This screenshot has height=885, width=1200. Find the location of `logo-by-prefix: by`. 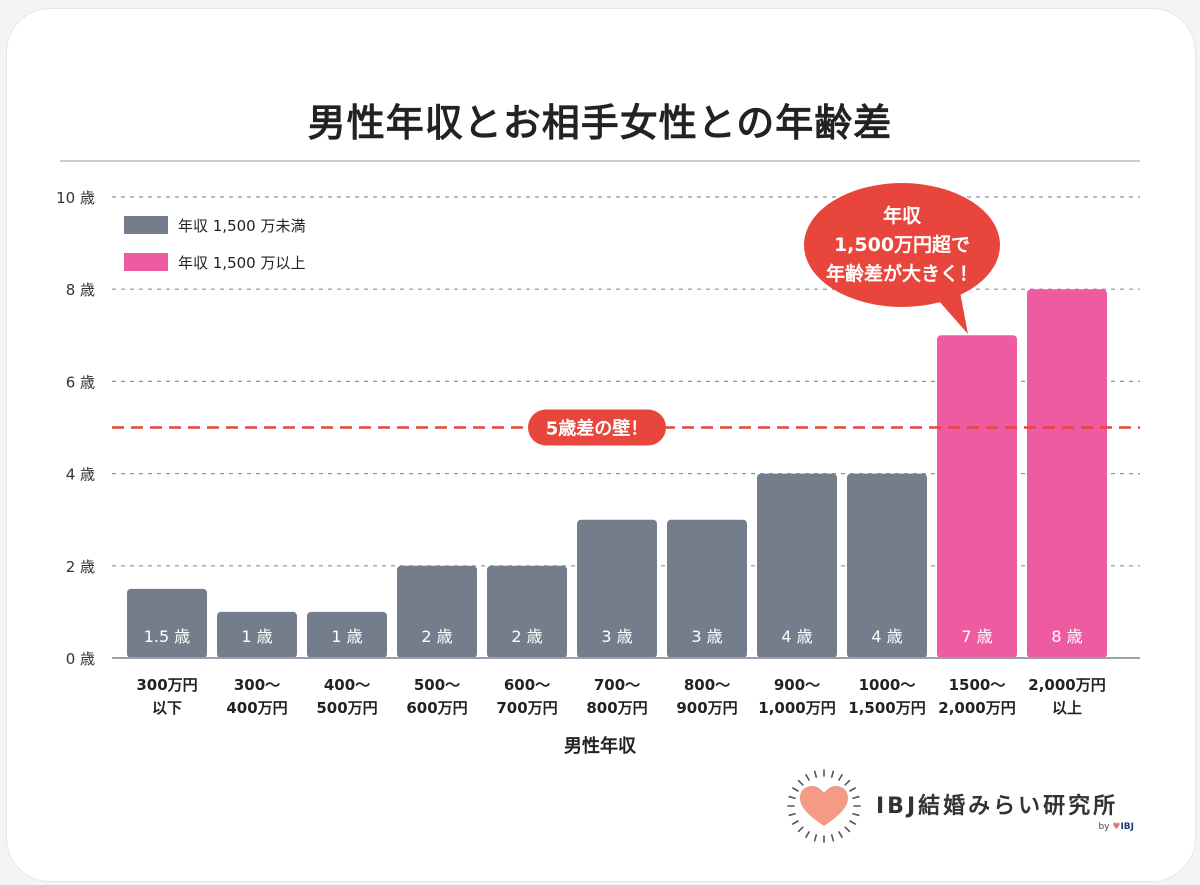

logo-by-prefix: by is located at coordinates (1104, 827).